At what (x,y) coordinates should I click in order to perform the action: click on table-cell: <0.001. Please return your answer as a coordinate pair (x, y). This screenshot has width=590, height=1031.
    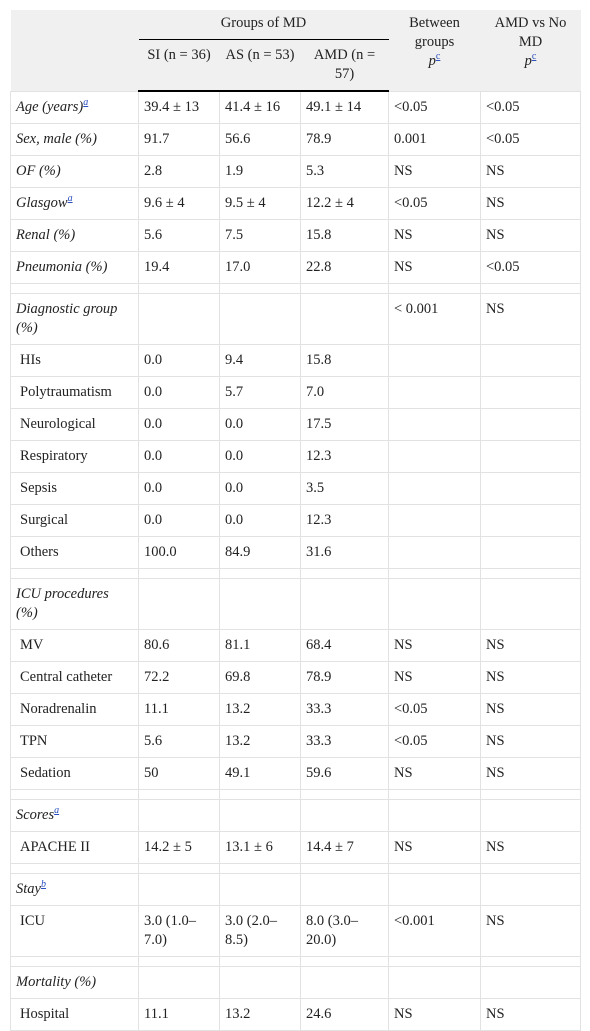
    Looking at the image, I should click on (434, 931).